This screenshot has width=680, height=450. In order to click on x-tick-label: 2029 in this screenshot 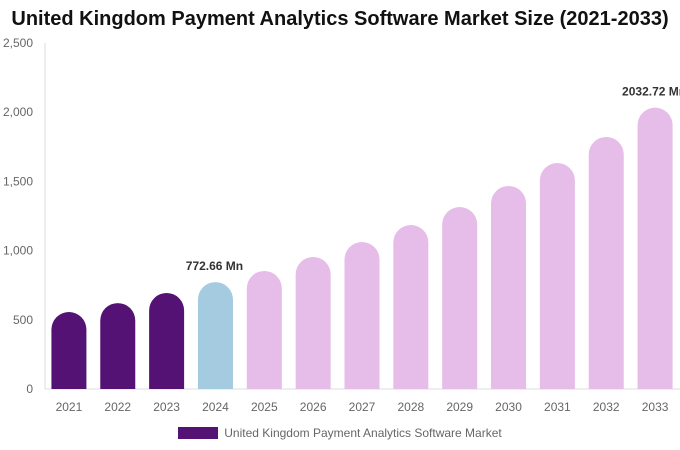, I will do `click(459, 407)`.